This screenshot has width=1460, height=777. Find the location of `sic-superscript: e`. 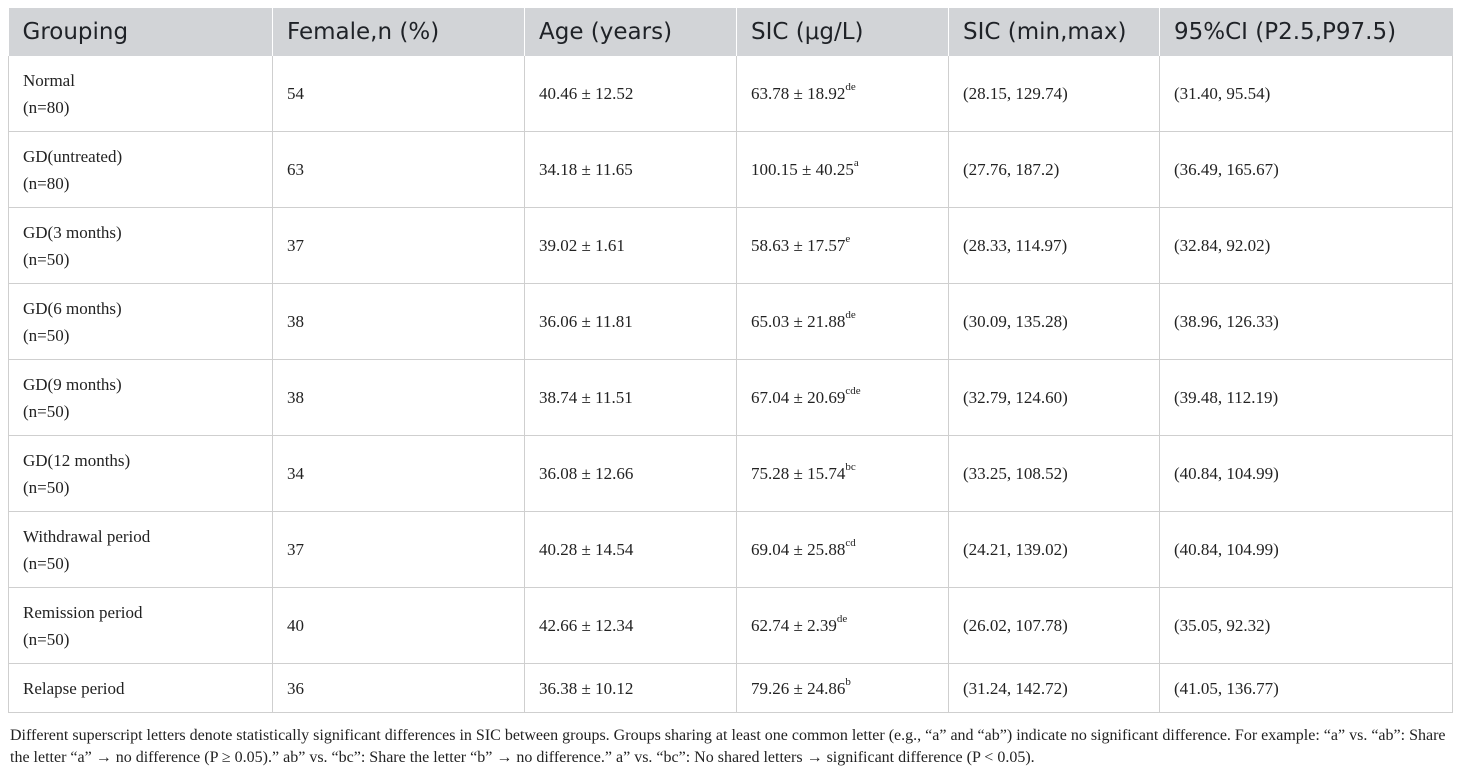

sic-superscript: e is located at coordinates (848, 239).